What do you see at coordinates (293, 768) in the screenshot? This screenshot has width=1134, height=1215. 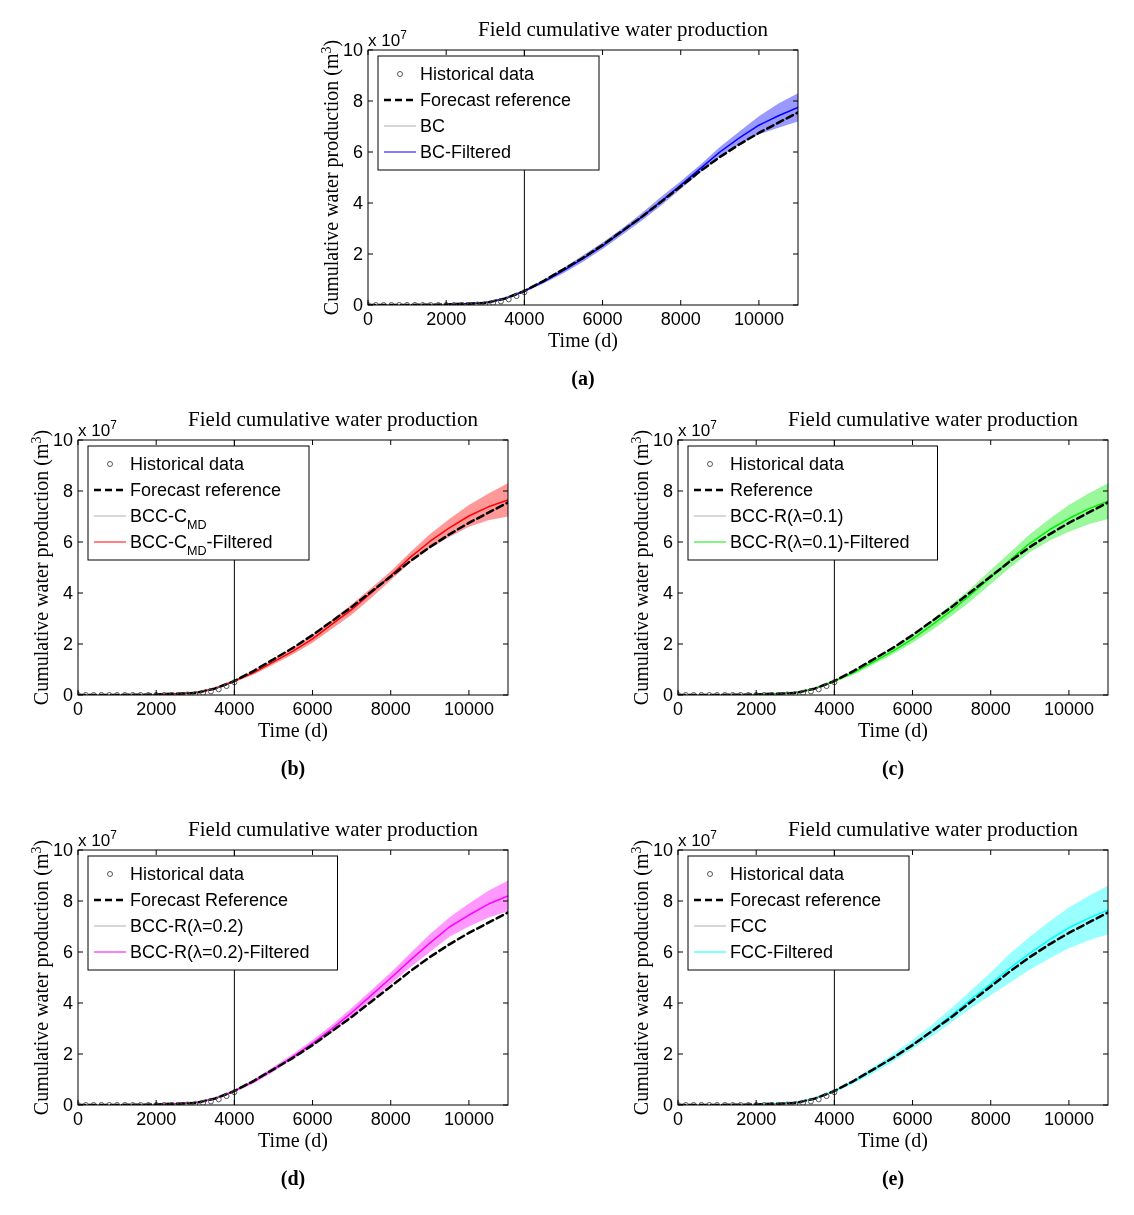 I see `text: (b)` at bounding box center [293, 768].